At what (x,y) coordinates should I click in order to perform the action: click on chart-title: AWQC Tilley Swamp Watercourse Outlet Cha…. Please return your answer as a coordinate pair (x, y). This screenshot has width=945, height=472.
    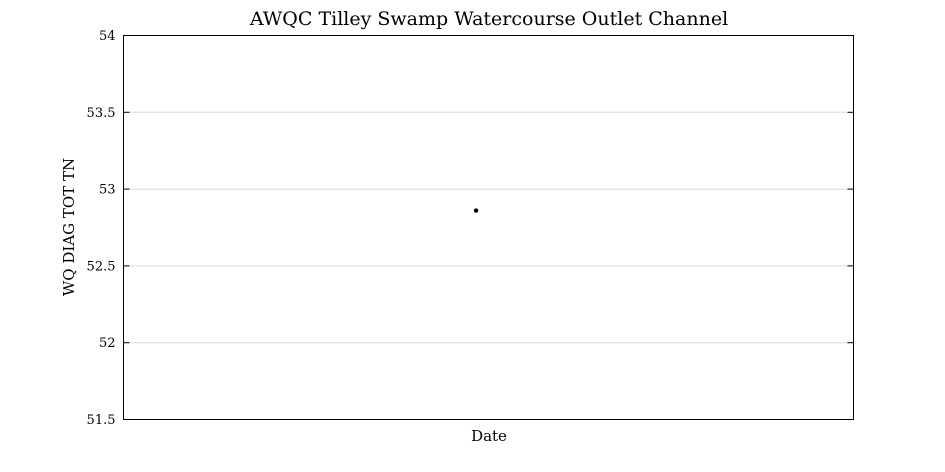
    Looking at the image, I should click on (488, 19).